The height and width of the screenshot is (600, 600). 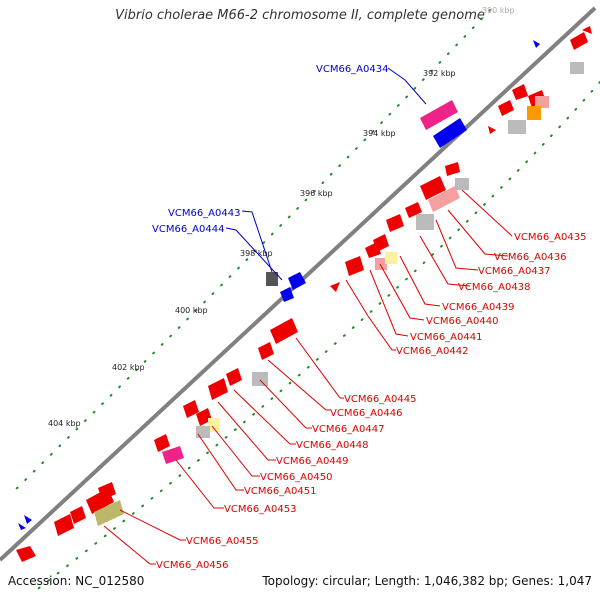 What do you see at coordinates (407, 86) in the screenshot?
I see `leader-a0434` at bounding box center [407, 86].